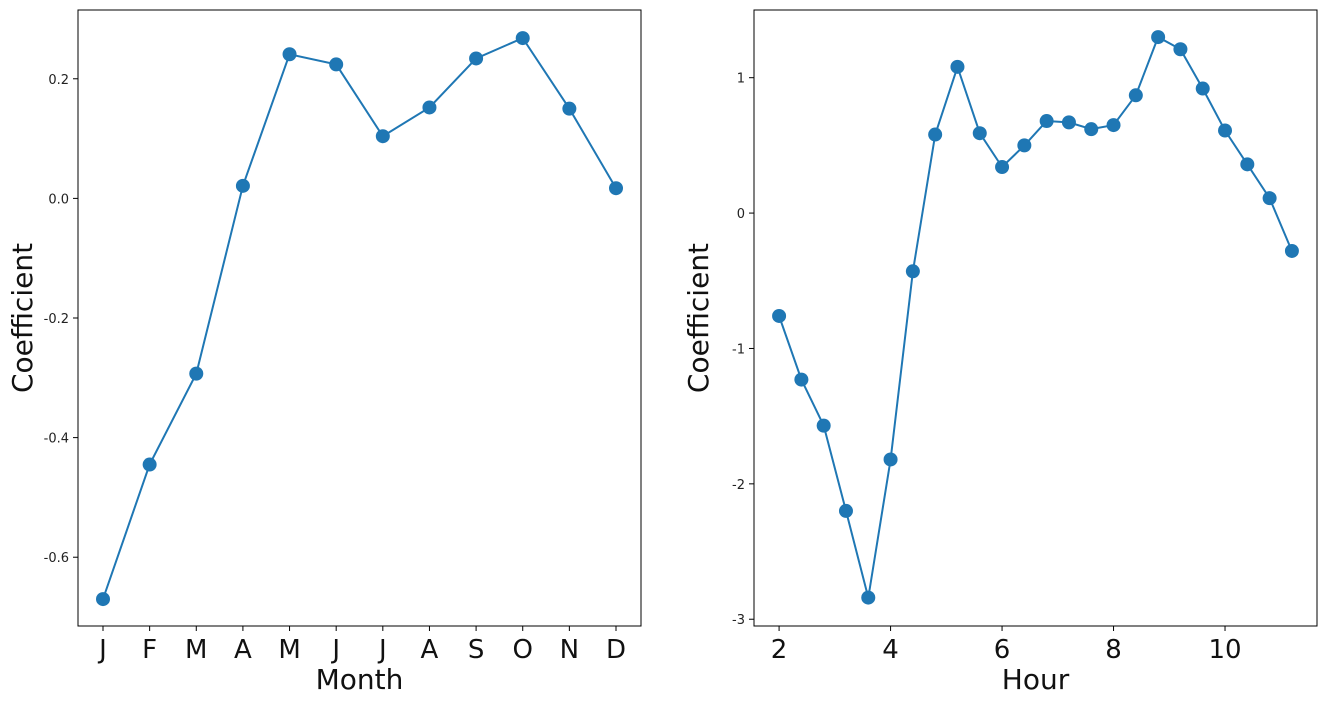 The height and width of the screenshot is (703, 1327). I want to click on month-y-tick-label: -0.4, so click(56, 439).